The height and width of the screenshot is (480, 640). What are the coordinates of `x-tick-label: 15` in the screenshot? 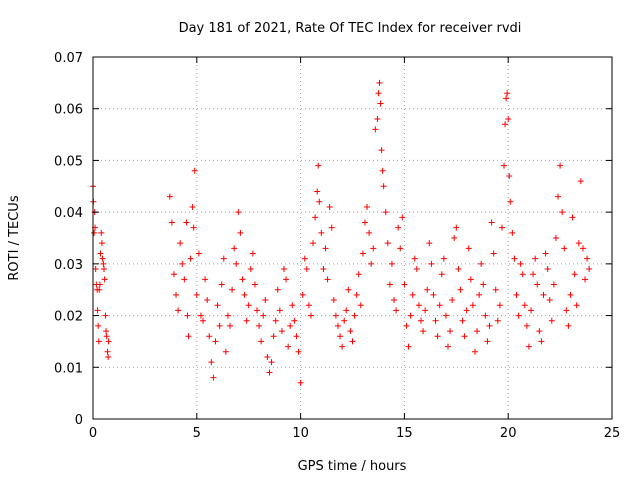 It's located at (404, 433).